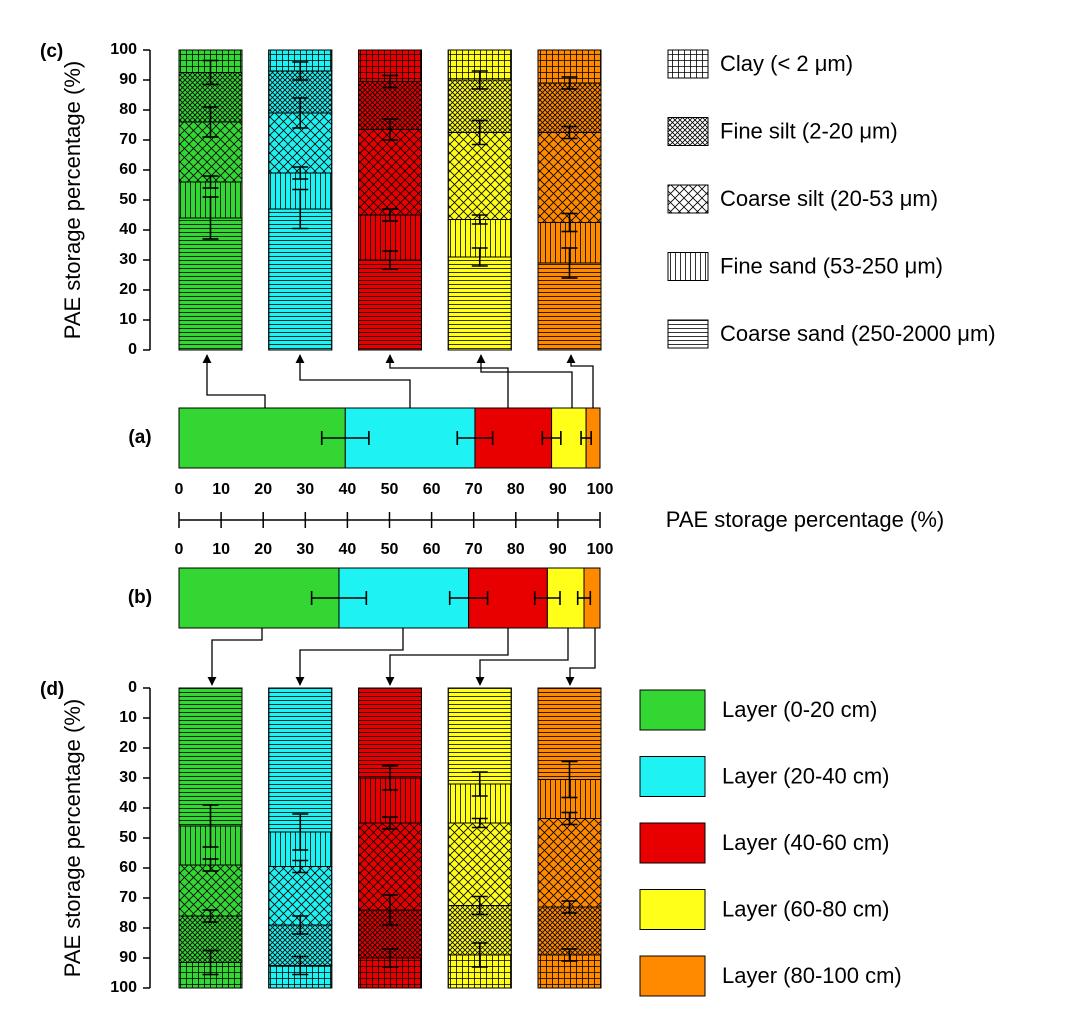  What do you see at coordinates (128, 109) in the screenshot?
I see `y-tick-label: 80` at bounding box center [128, 109].